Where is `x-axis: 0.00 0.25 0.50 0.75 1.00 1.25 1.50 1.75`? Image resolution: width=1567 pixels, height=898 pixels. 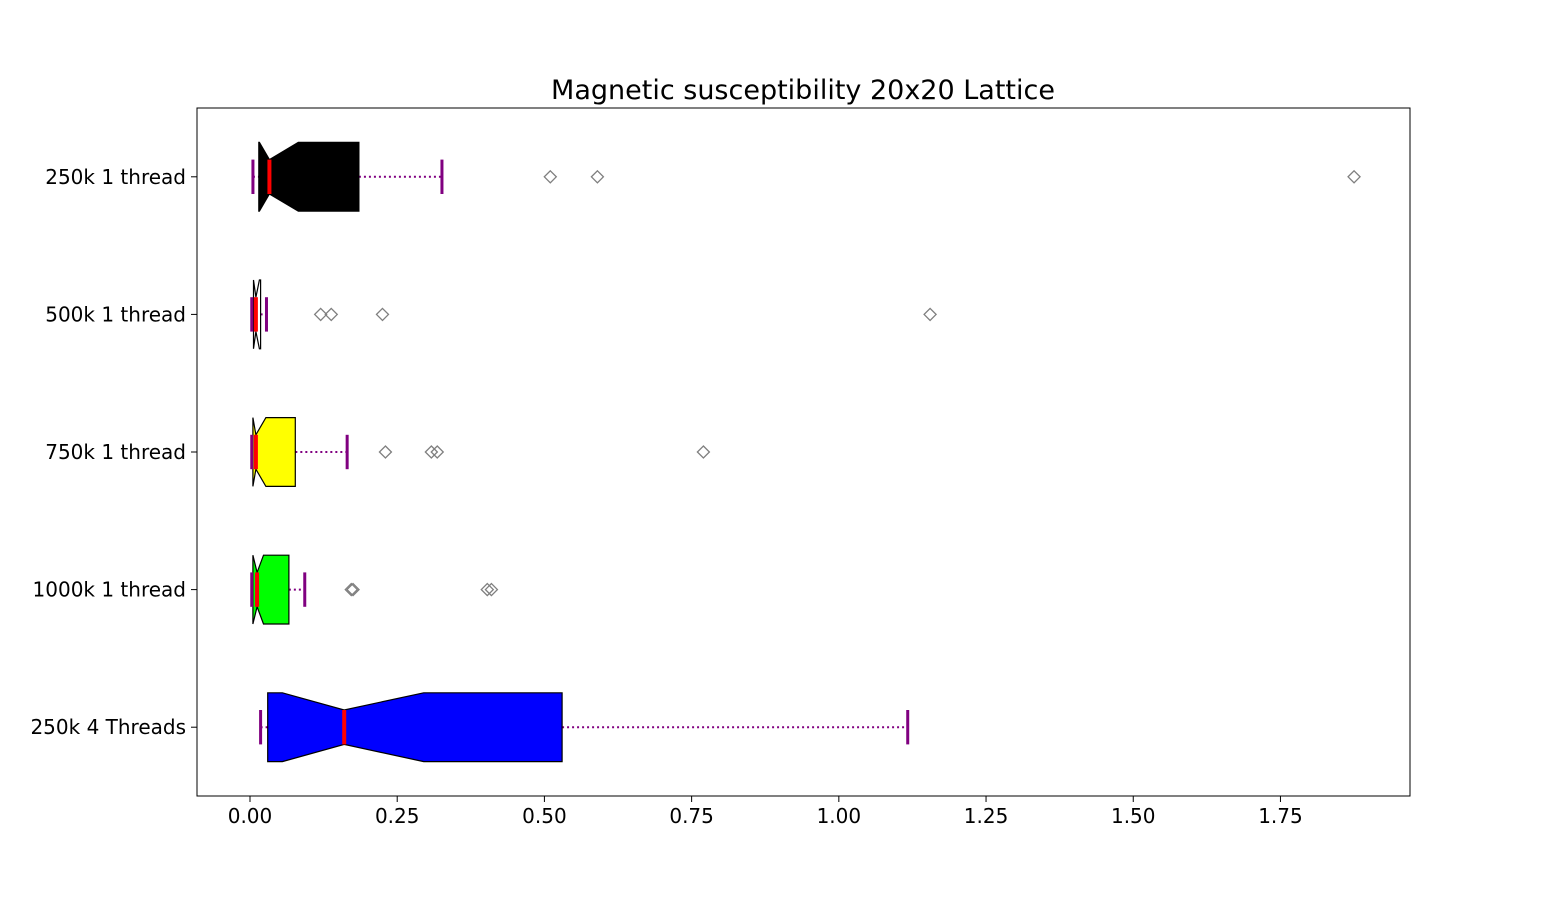 x-axis: 0.00 0.25 0.50 0.75 1.00 1.25 1.50 1.75 is located at coordinates (765, 812).